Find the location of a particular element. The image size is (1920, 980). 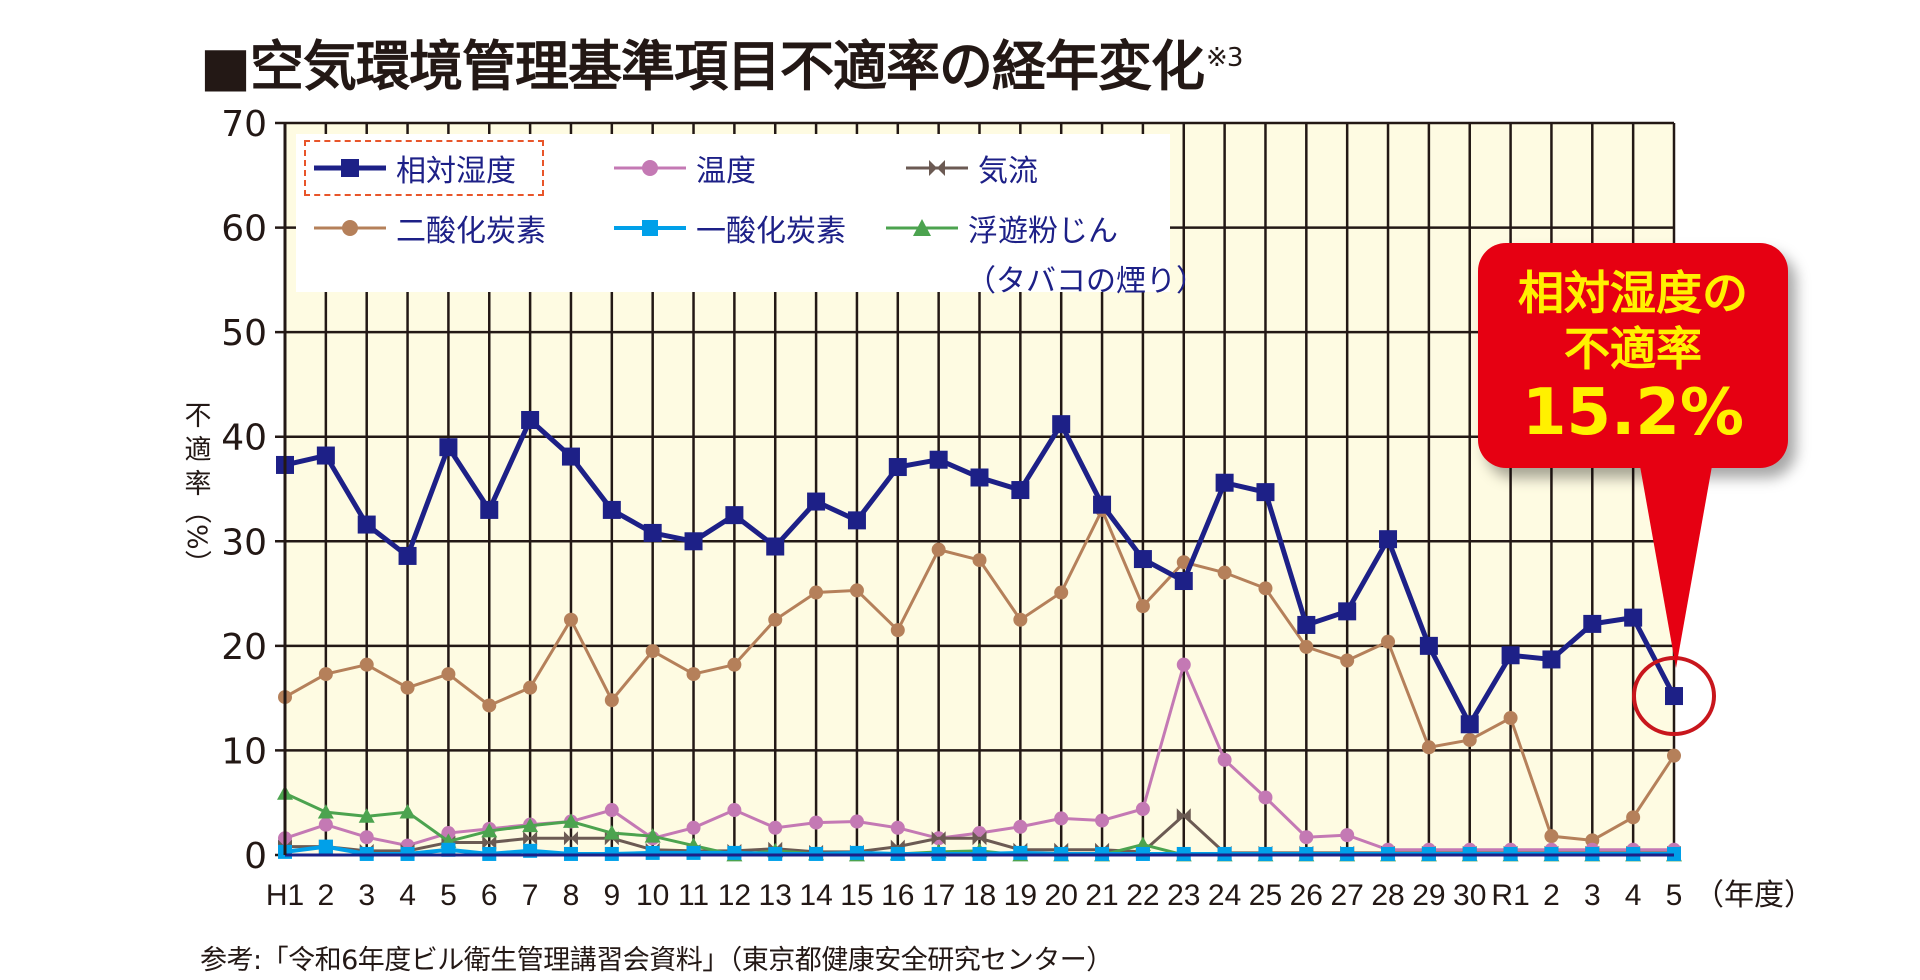

y-tick-label: 60 is located at coordinates (244, 229).